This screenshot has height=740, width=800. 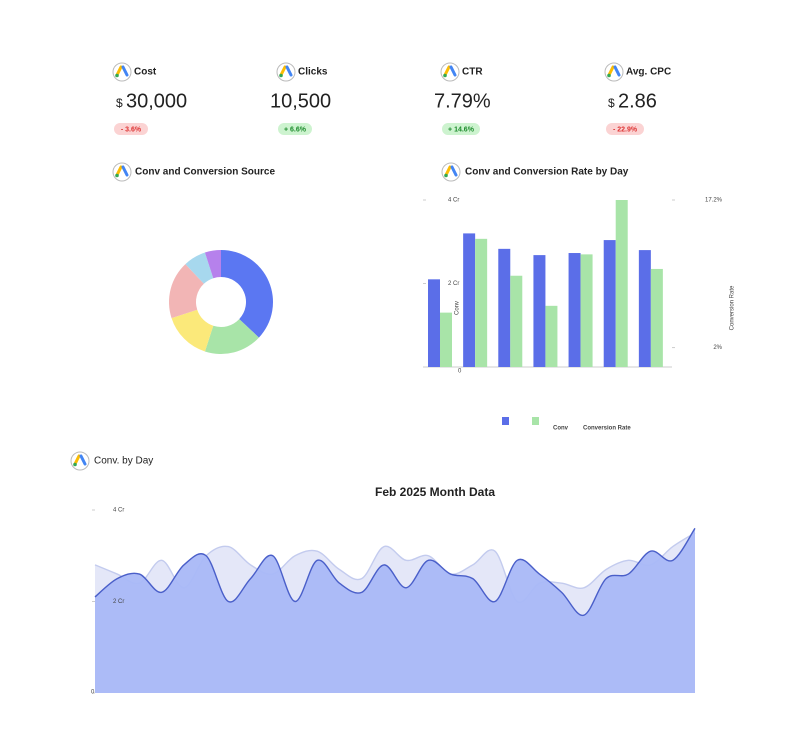 What do you see at coordinates (123, 461) in the screenshot?
I see `section-header: Conv. by Day` at bounding box center [123, 461].